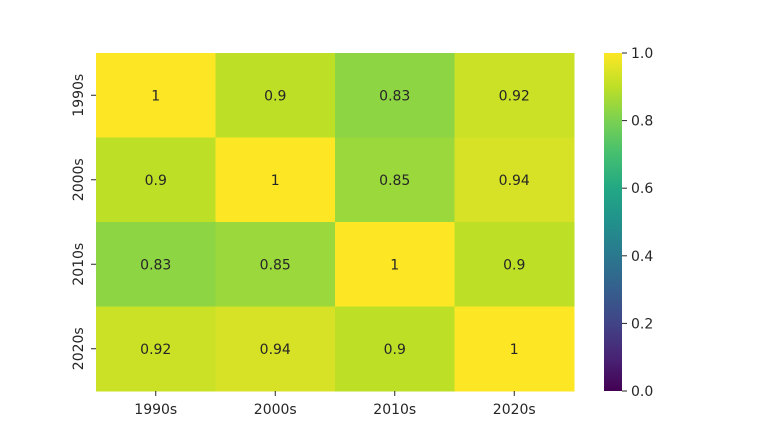 Image resolution: width=770 pixels, height=440 pixels. What do you see at coordinates (79, 179) in the screenshot?
I see `y-tick-label: 2000s` at bounding box center [79, 179].